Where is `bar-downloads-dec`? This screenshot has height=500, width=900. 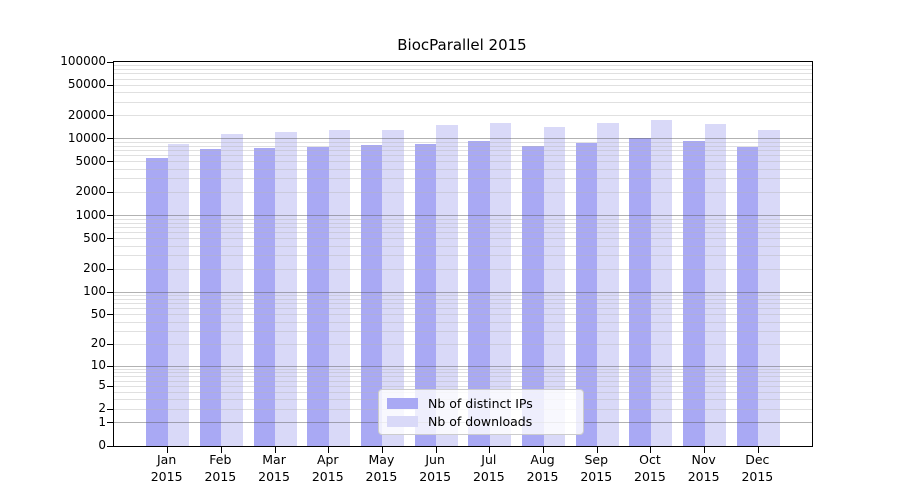
bar-downloads-dec is located at coordinates (769, 287).